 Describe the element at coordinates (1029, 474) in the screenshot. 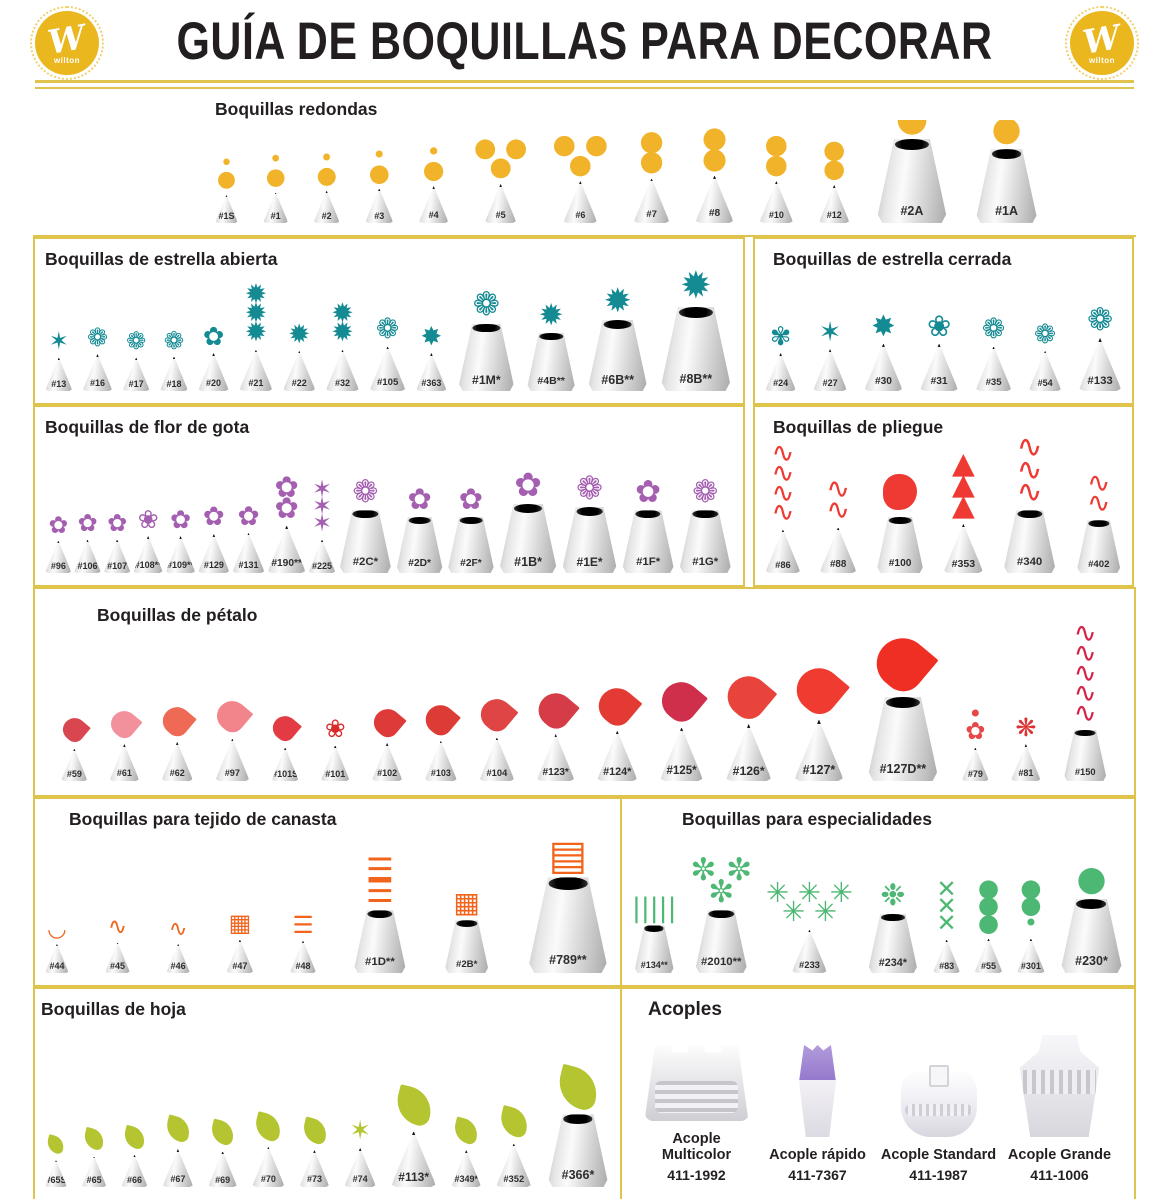

I see `icing-sample: ∿ ∿ ∿ ∿ ∿` at that location.